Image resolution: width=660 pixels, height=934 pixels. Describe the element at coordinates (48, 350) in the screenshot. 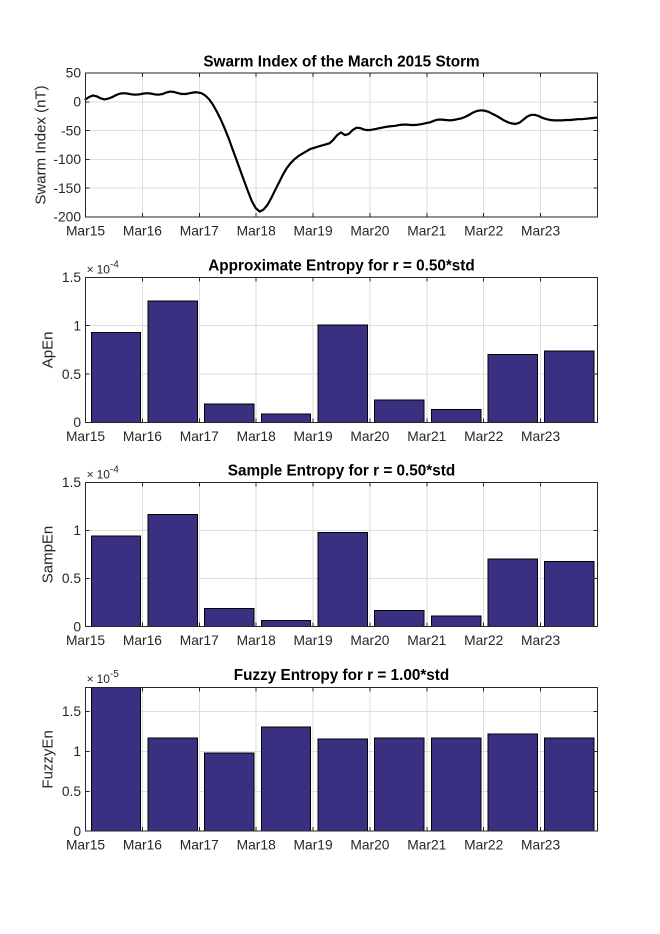

I see `svg-text: ApEn` at that location.